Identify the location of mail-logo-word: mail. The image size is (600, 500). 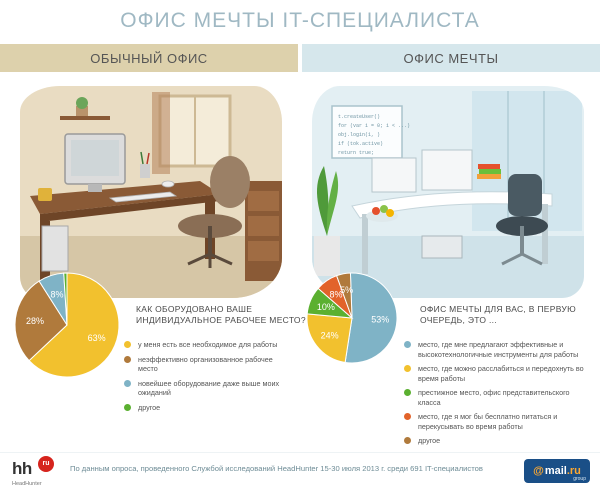
(555, 471).